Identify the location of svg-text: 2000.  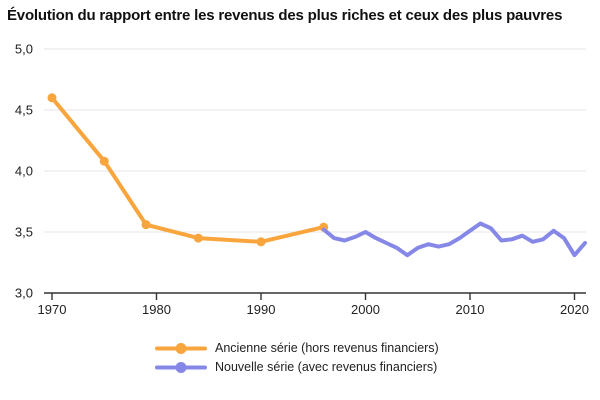
(365, 309).